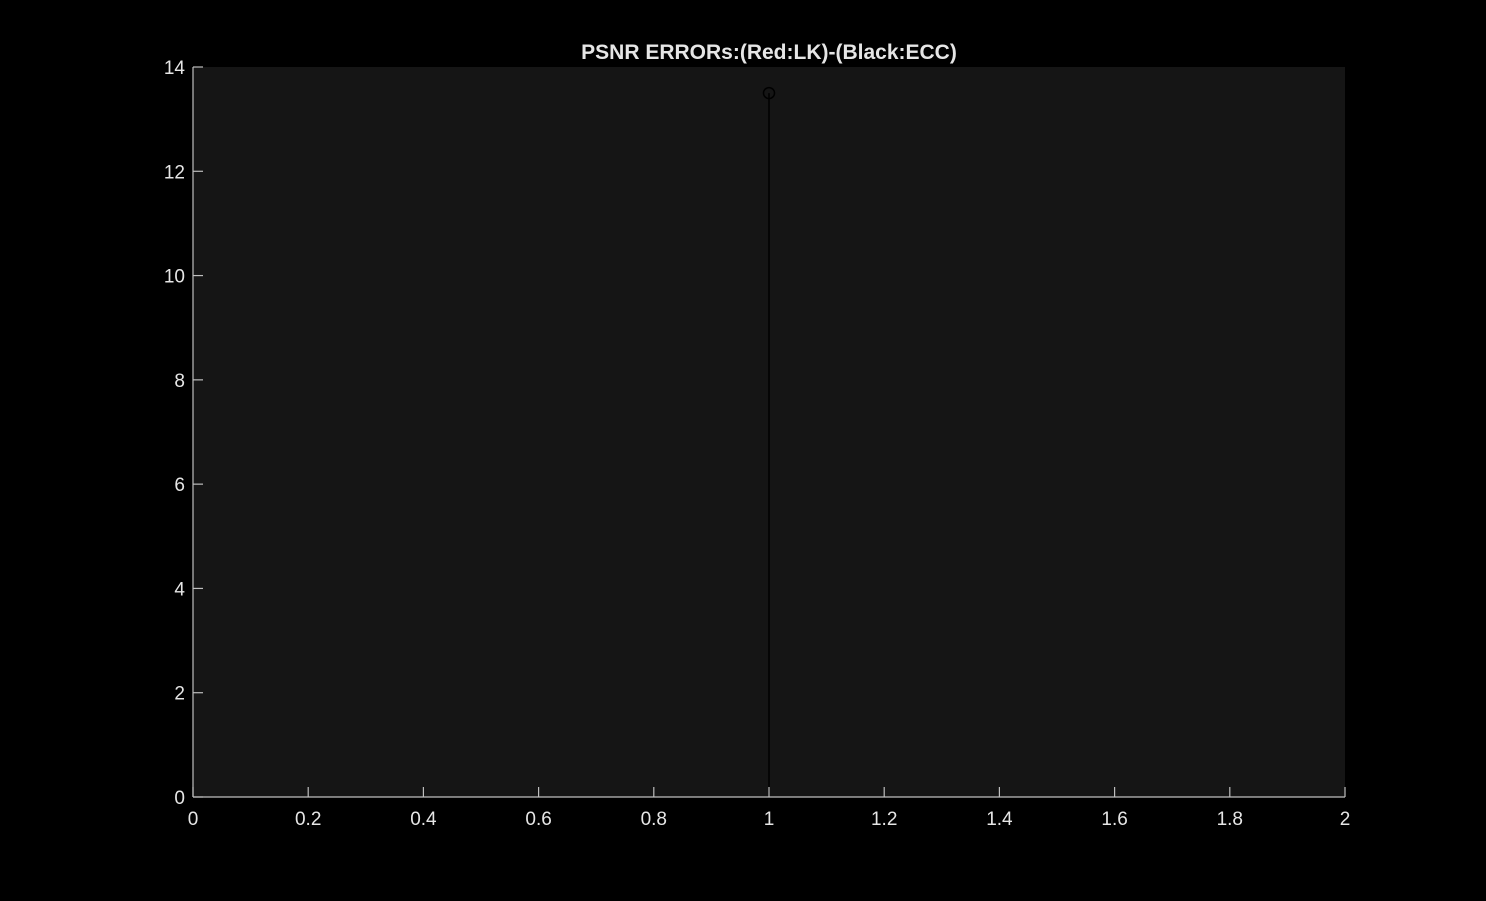 This screenshot has height=901, width=1486. Describe the element at coordinates (179, 589) in the screenshot. I see `y-tick-label: 4` at that location.